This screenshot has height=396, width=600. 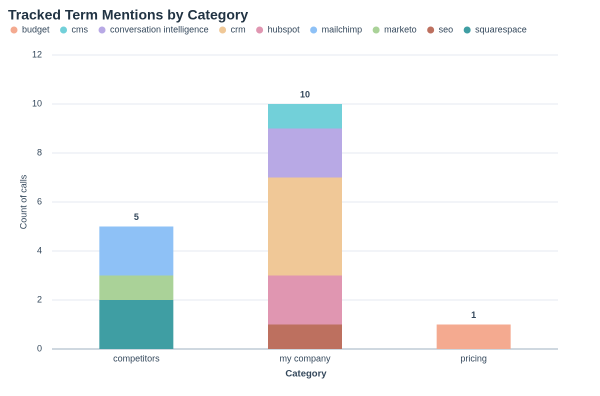 I want to click on legend-label: squarespace, so click(x=501, y=29).